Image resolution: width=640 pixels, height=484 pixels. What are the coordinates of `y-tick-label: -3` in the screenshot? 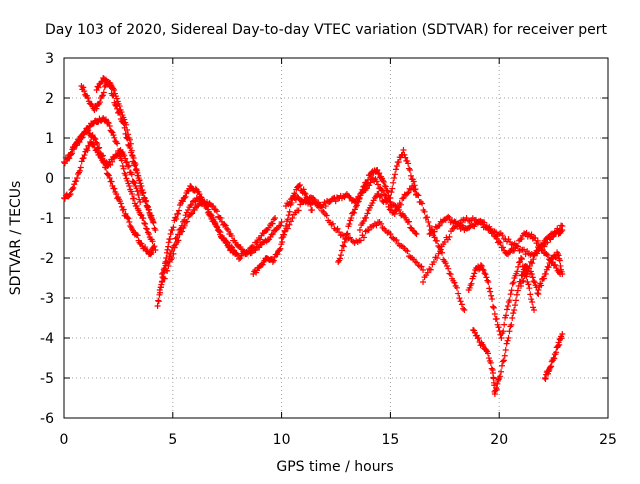 It's located at (47, 299).